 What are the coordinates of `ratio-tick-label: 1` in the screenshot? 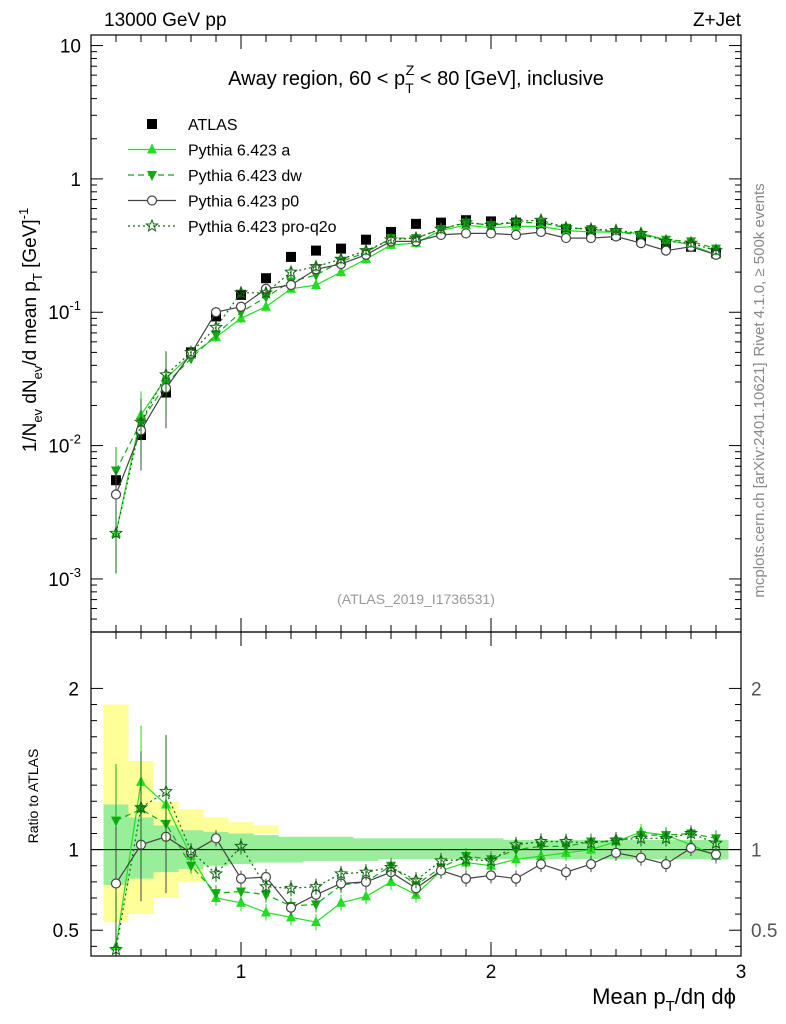 It's located at (73, 851).